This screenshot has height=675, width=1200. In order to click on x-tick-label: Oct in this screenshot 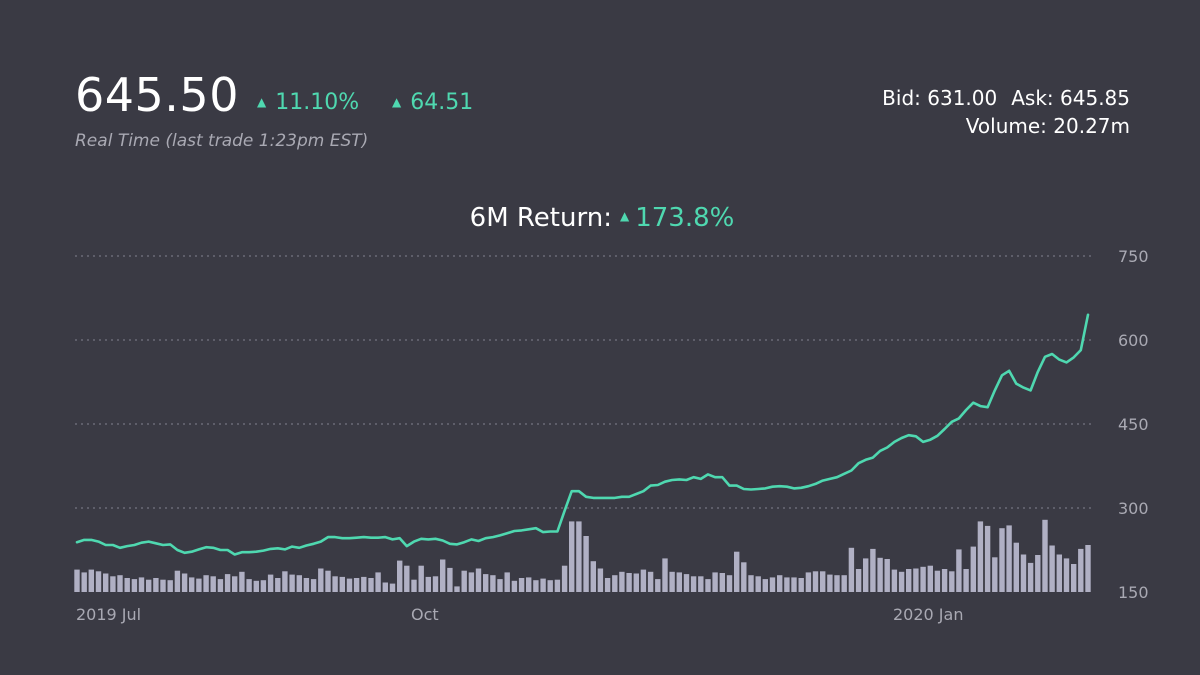, I will do `click(425, 614)`.